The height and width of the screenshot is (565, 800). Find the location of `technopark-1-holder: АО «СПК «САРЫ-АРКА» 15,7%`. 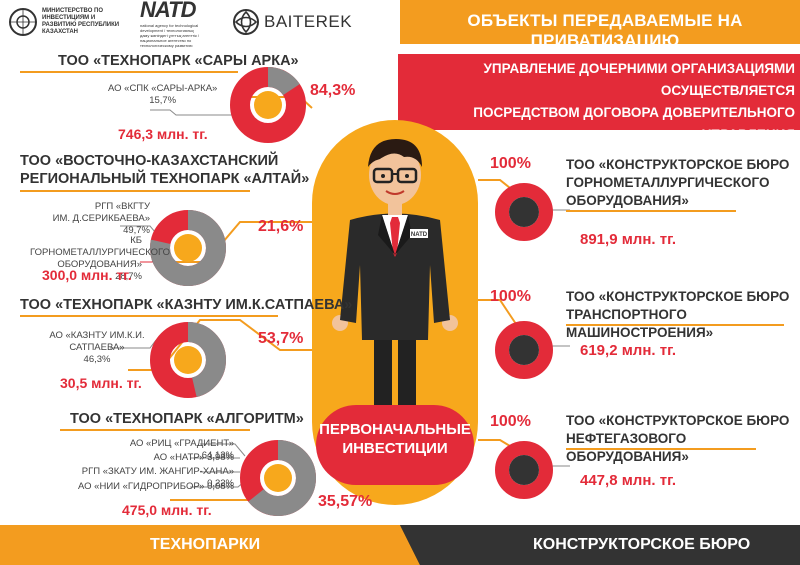

technopark-1-holder: АО «СПК «САРЫ-АРКА» 15,7% is located at coordinates (162, 95).